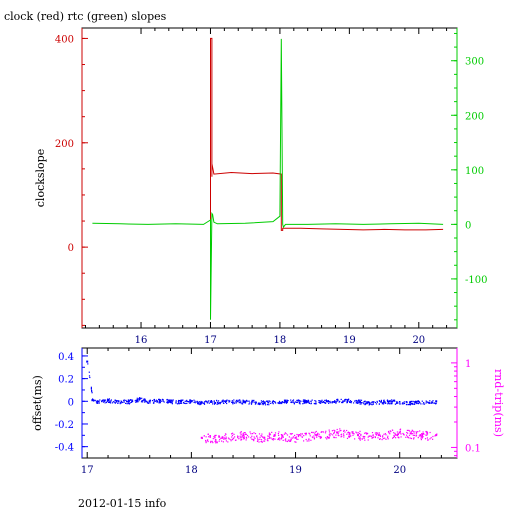 This screenshot has width=512, height=512. What do you see at coordinates (64, 448) in the screenshot?
I see `y-tick-label-left-bottom: -0.4` at bounding box center [64, 448].